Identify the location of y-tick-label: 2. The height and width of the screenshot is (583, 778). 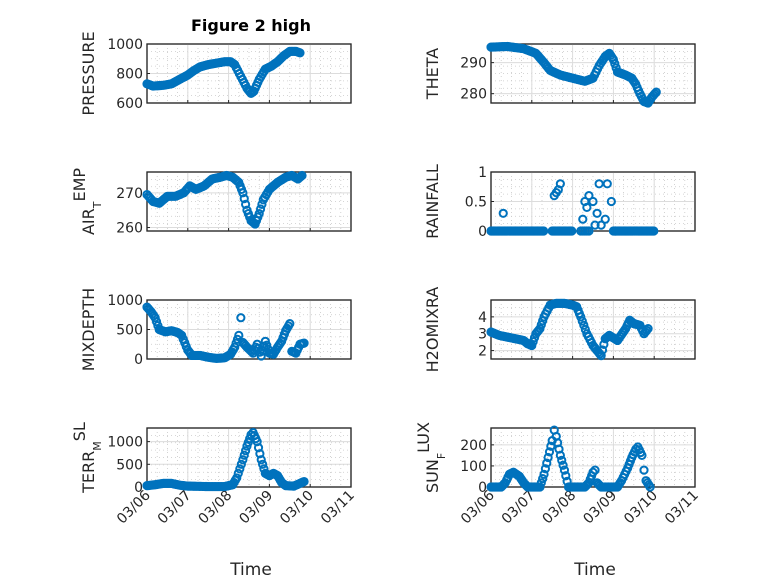
(482, 352).